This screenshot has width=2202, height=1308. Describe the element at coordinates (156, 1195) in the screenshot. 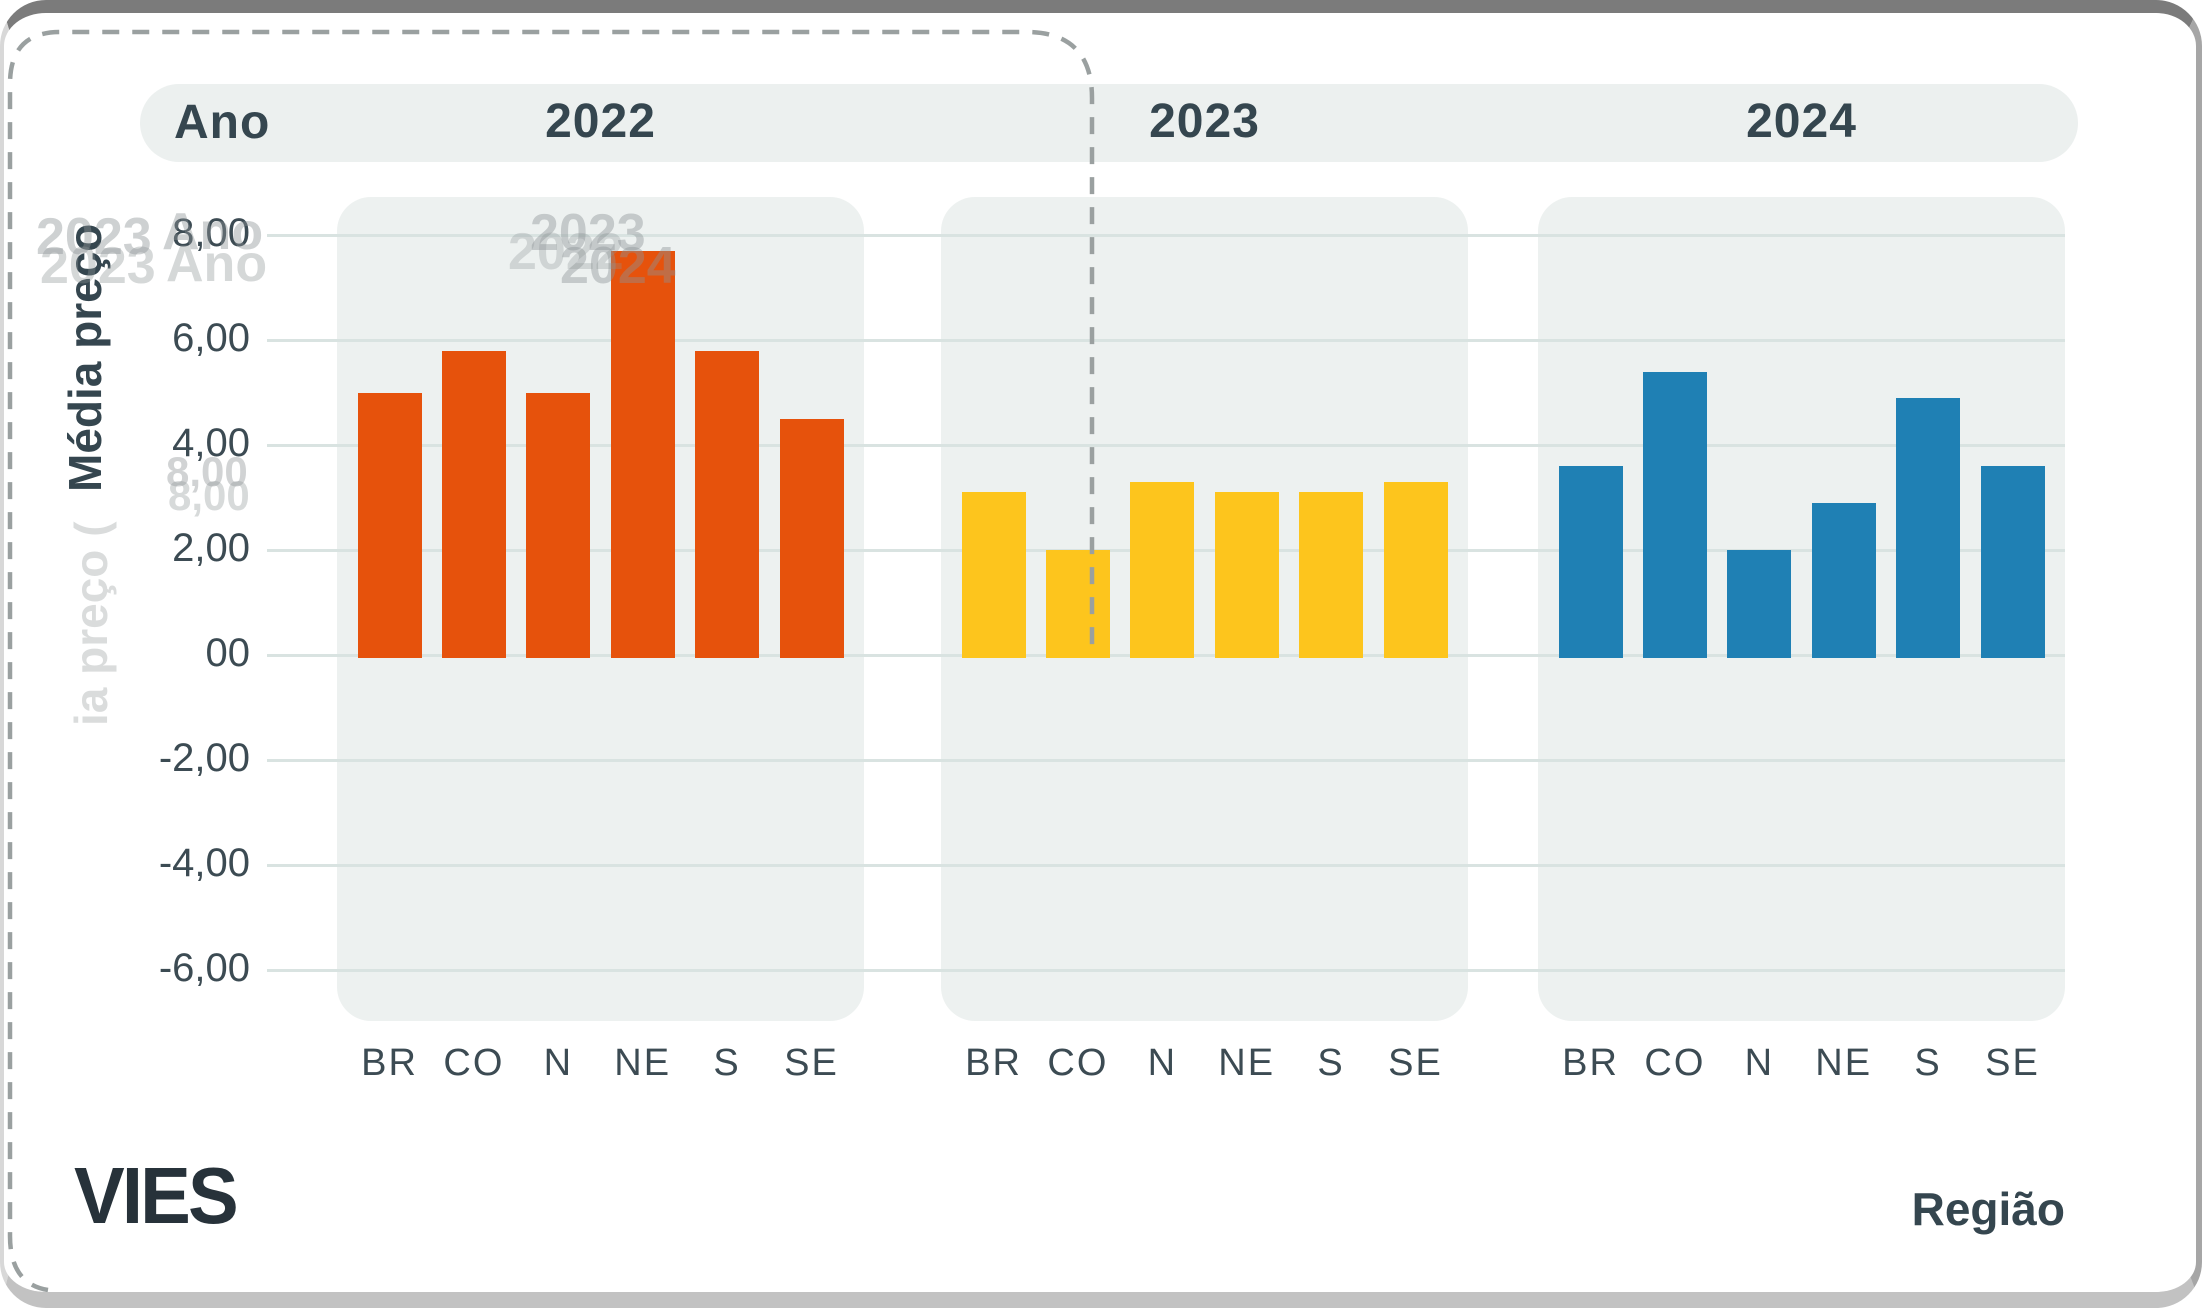

I see `brand-logo: VIES` at that location.